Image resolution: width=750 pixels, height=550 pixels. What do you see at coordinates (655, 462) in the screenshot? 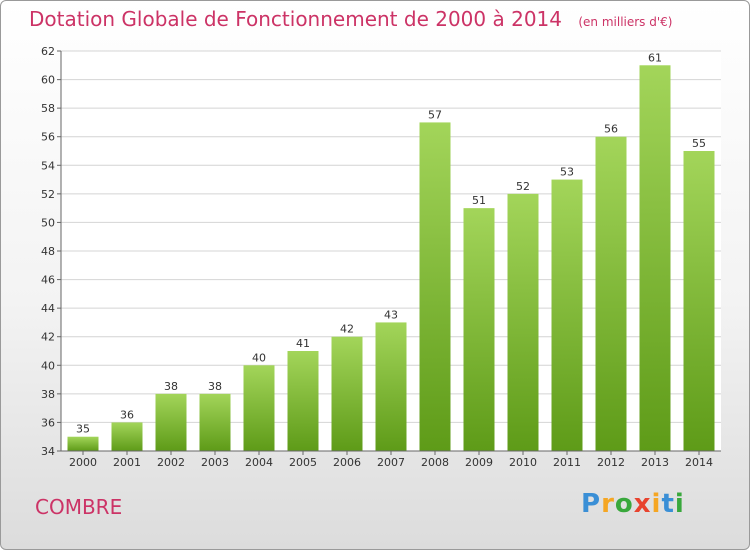
I see `x-tick-label-2013: 2013` at bounding box center [655, 462].